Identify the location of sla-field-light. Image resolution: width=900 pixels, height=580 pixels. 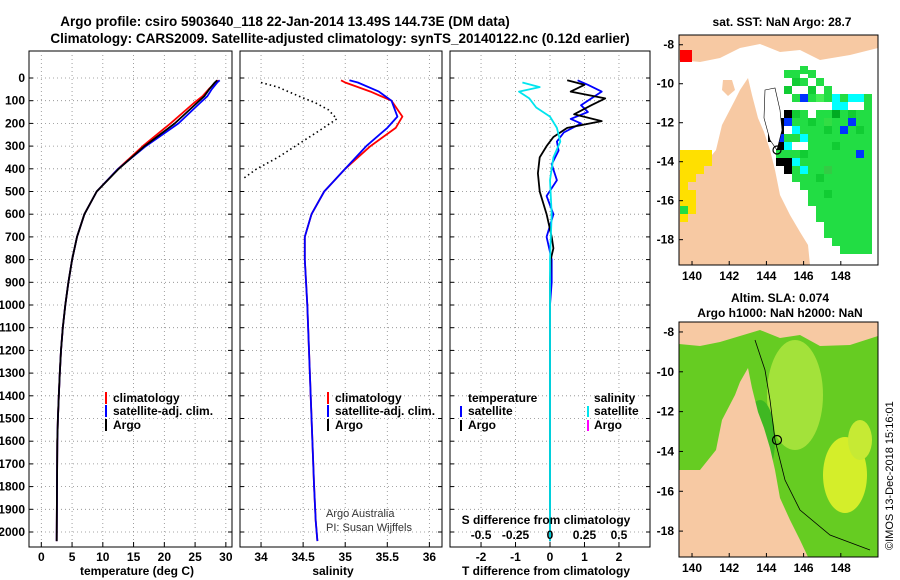
(795, 395).